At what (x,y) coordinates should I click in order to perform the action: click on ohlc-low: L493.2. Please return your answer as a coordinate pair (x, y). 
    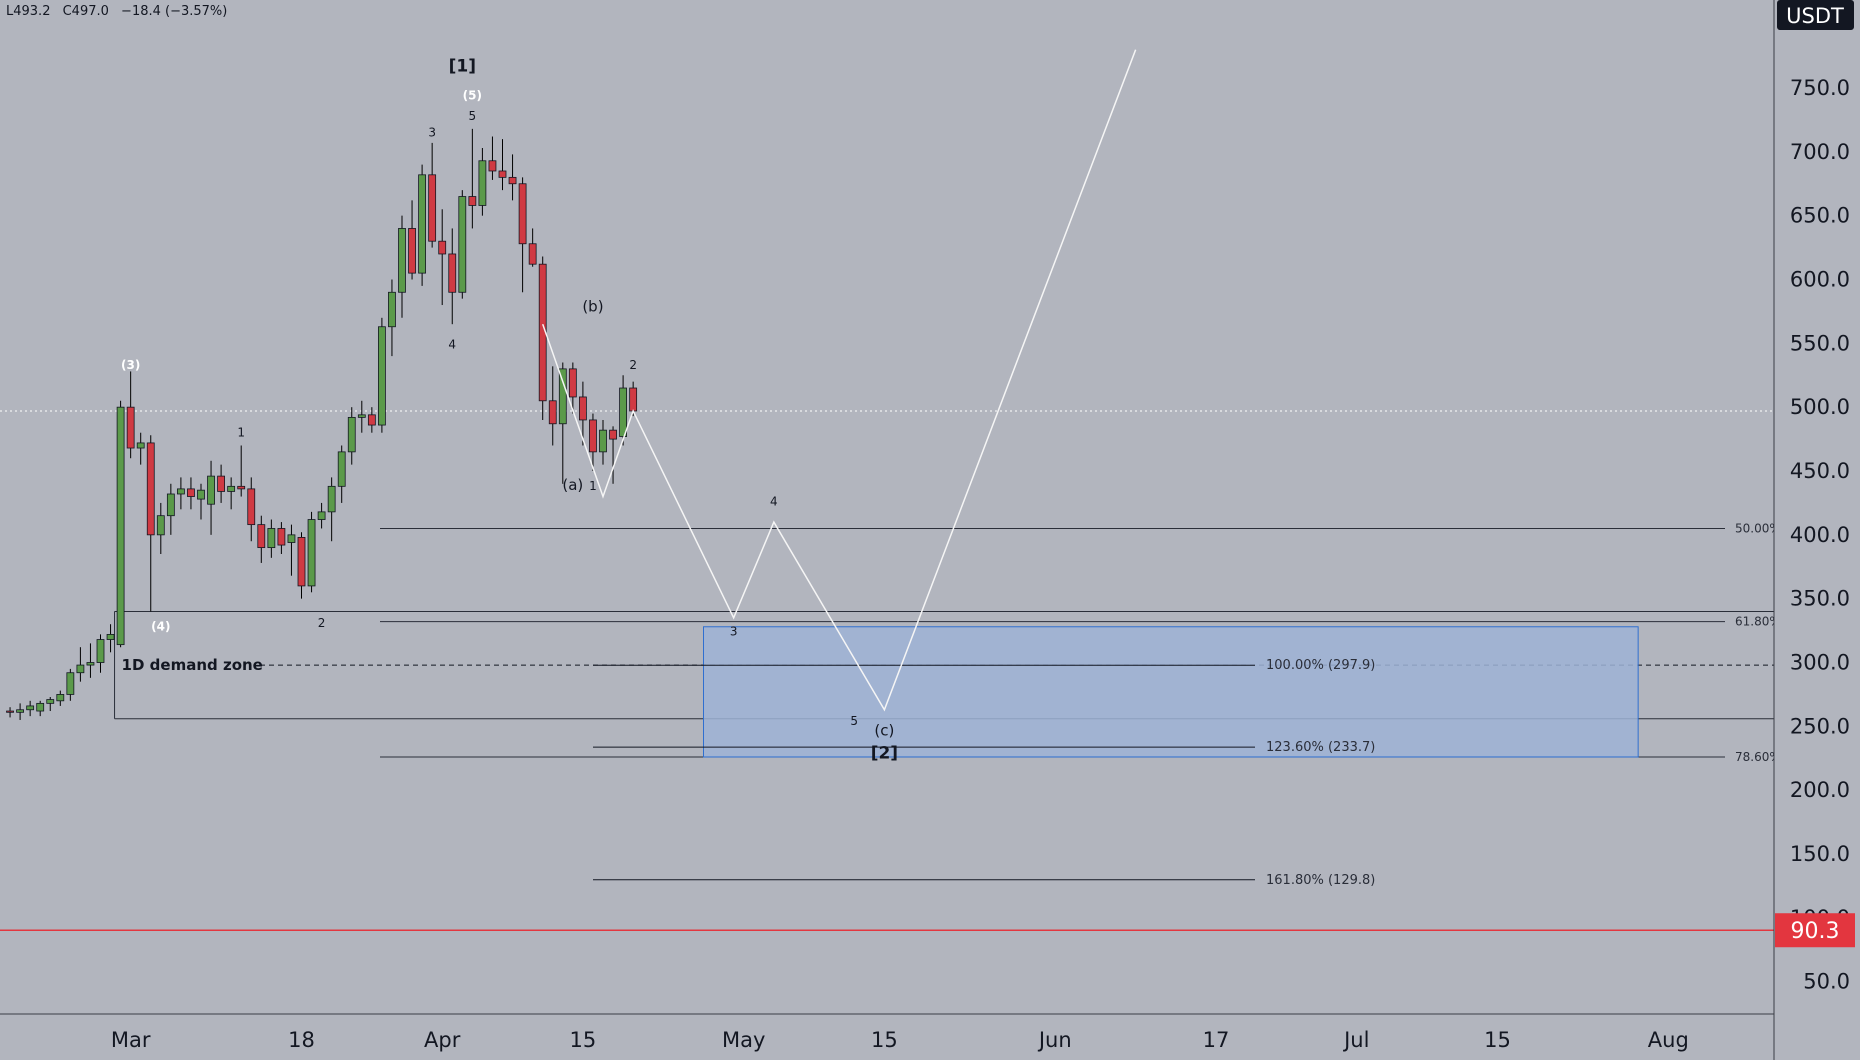
    Looking at the image, I should click on (28, 11).